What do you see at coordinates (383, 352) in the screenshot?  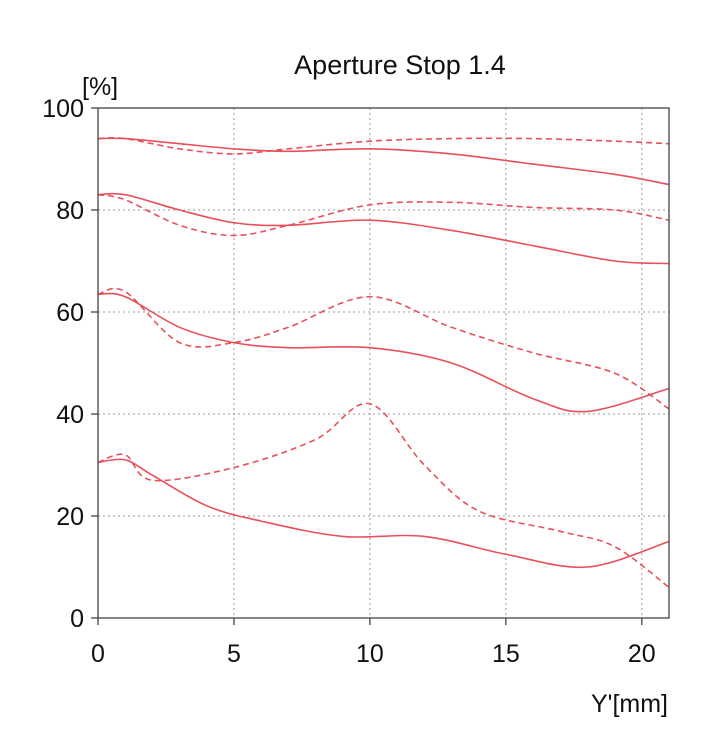 I see `series-line-5-solid` at bounding box center [383, 352].